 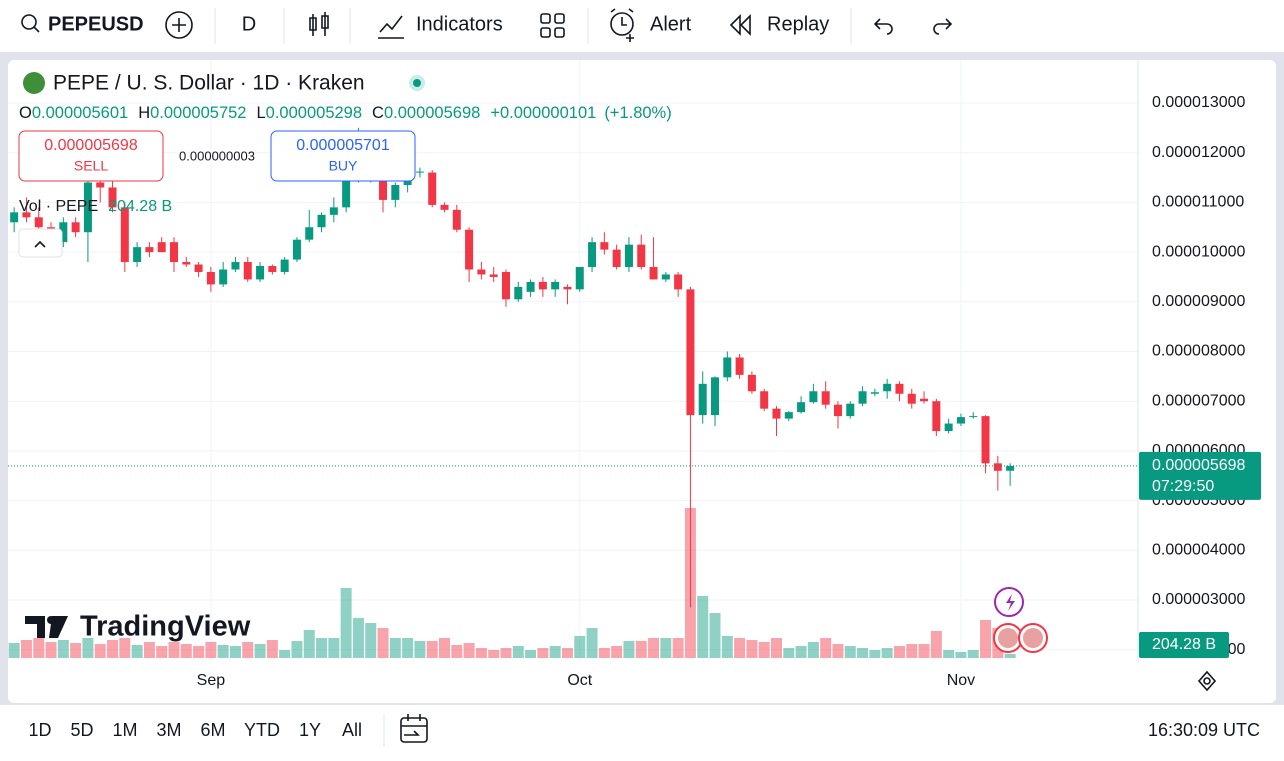 What do you see at coordinates (343, 156) in the screenshot?
I see `buy-button: 0.000005701 BUY` at bounding box center [343, 156].